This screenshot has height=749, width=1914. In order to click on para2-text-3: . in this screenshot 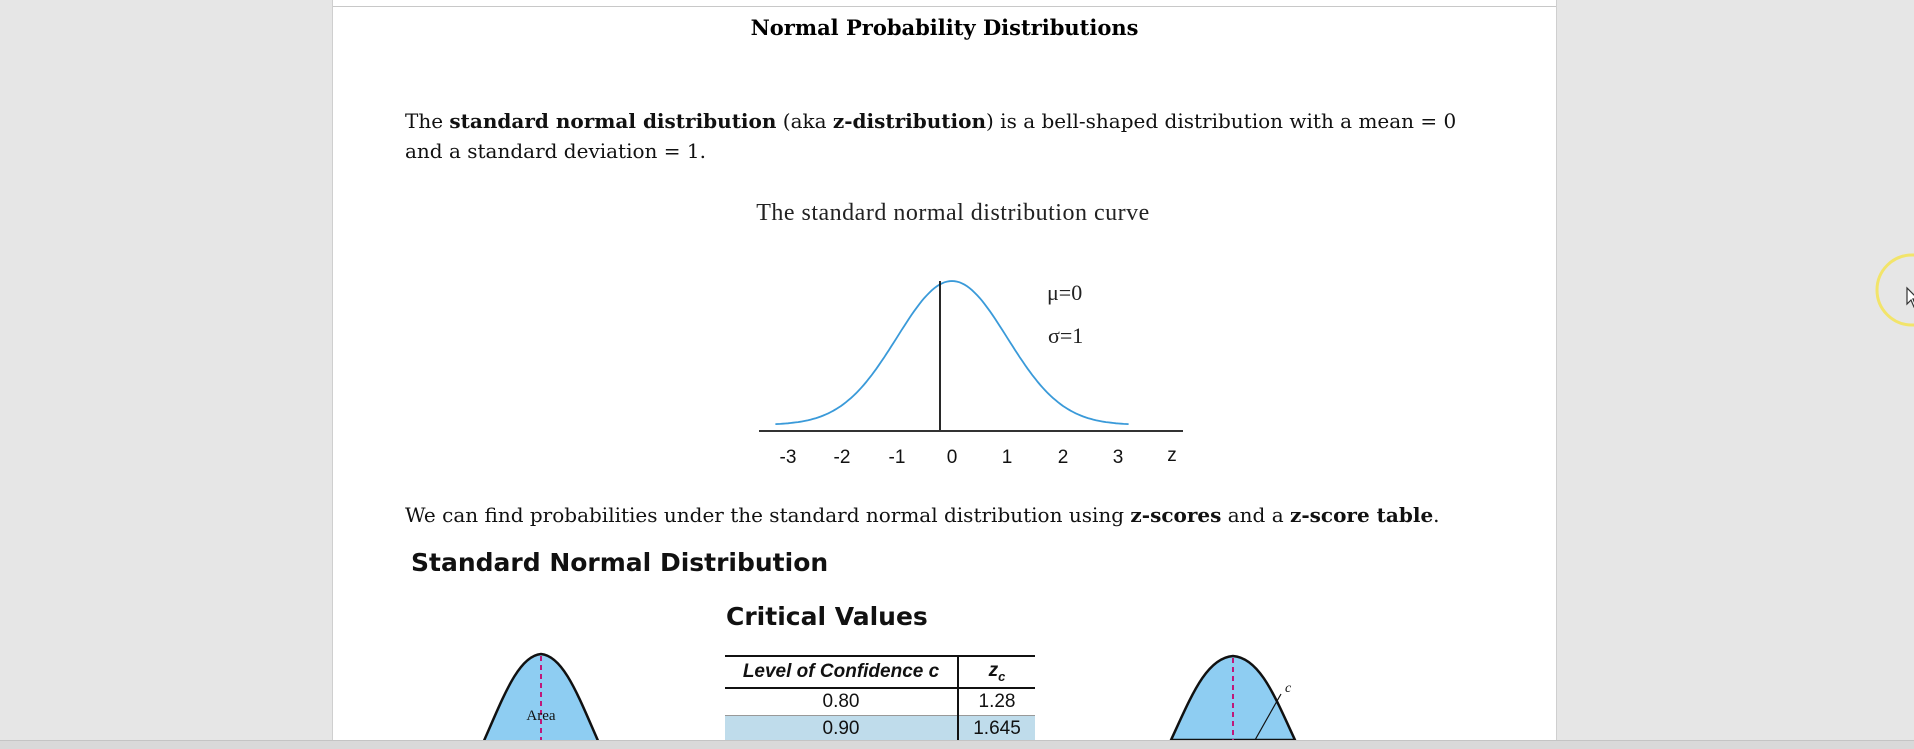, I will do `click(1436, 515)`.